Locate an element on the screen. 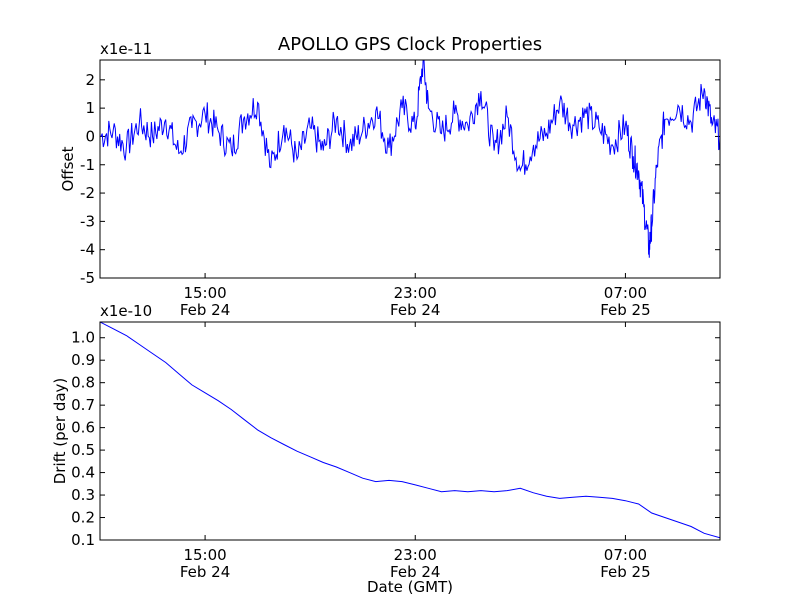  drift-x-tick-time: 23:00 is located at coordinates (415, 555).